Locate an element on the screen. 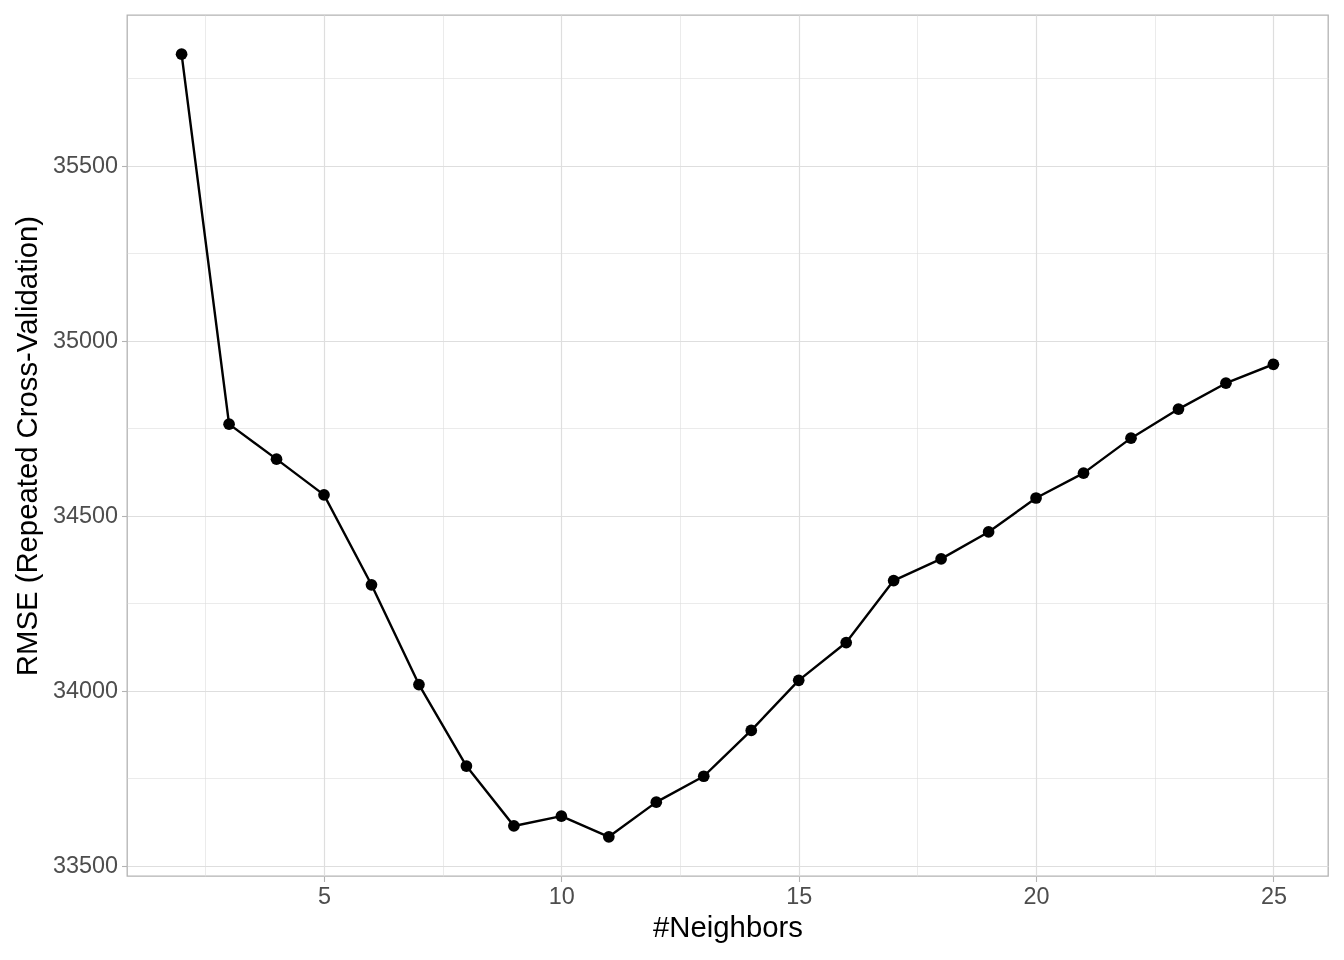 The width and height of the screenshot is (1344, 960). y-tick-label: 34000 is located at coordinates (85, 690).